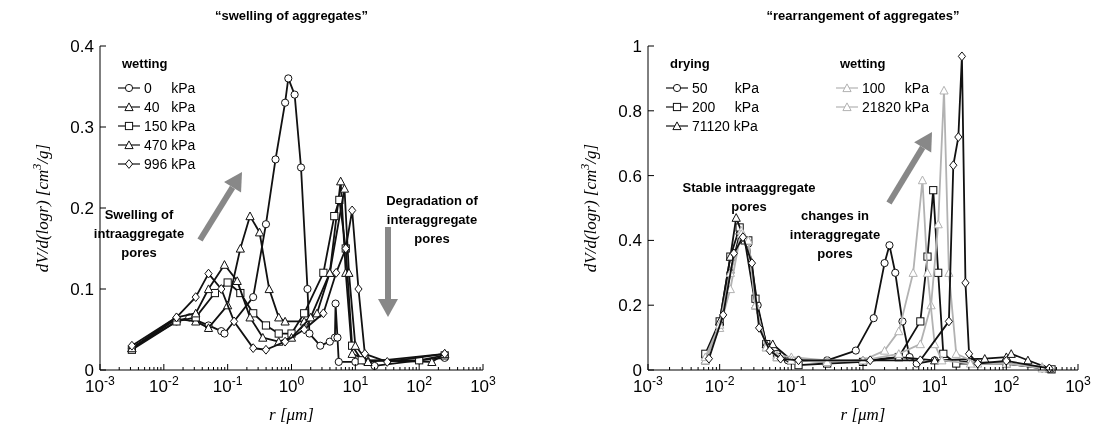 Image resolution: width=1107 pixels, height=432 pixels. Describe the element at coordinates (726, 107) in the screenshot. I see `legend-label: 200 kPa` at that location.